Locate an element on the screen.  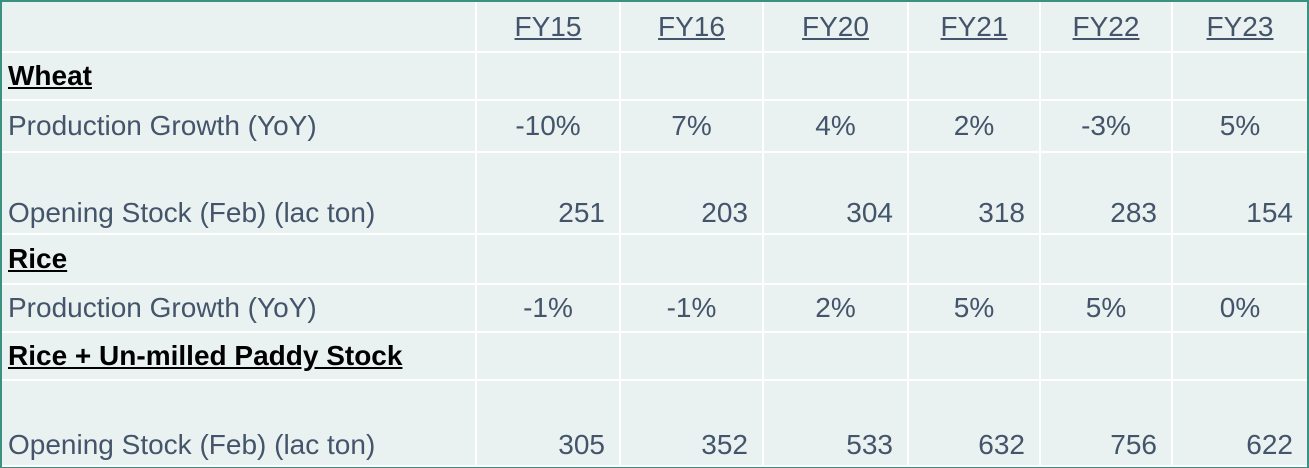
value-cell: 7% is located at coordinates (691, 126).